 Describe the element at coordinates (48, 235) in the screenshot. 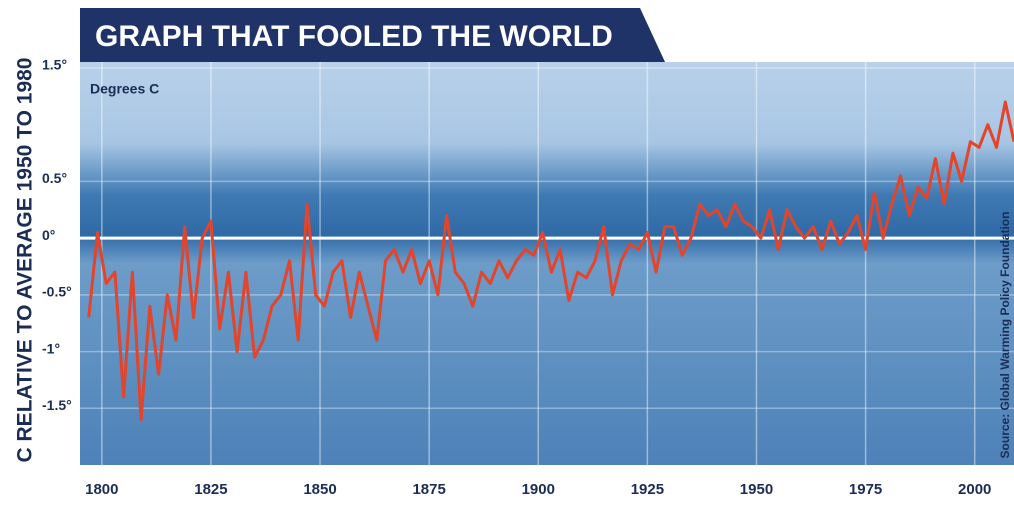

I see `y-tick-label: 0°` at that location.